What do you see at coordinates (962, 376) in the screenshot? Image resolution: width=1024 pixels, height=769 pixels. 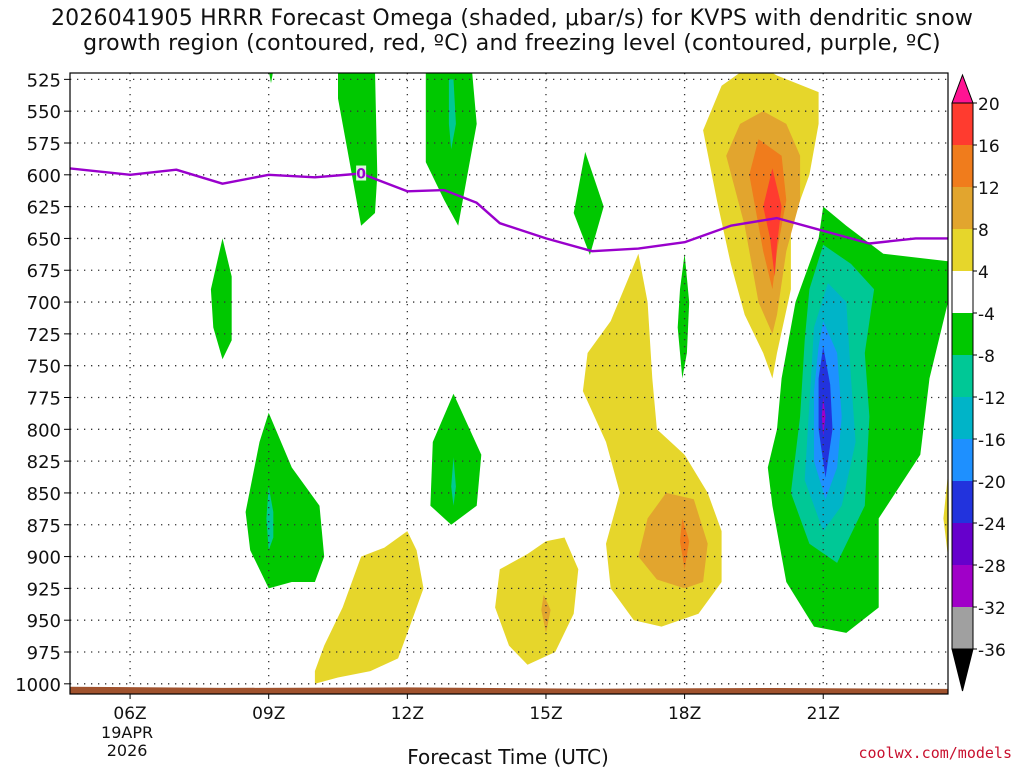 I see `colorbar-segment-m12_m8` at bounding box center [962, 376].